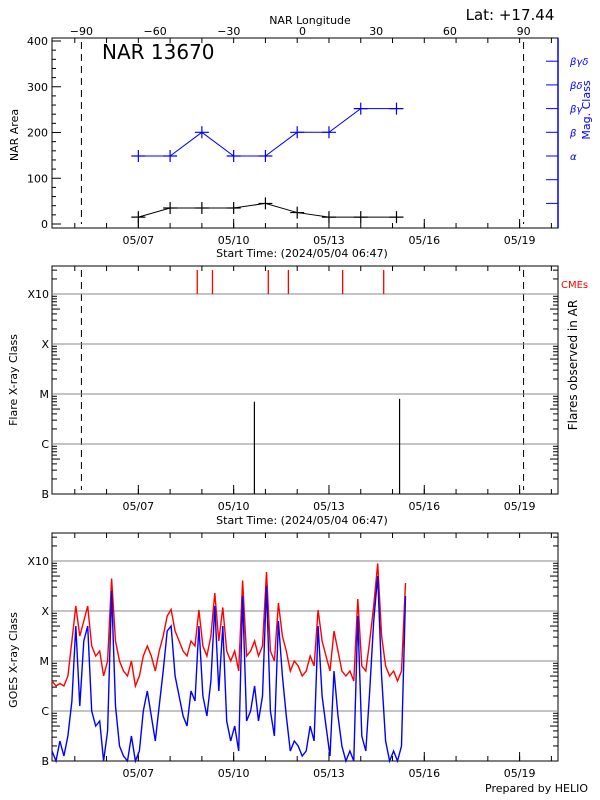 Image resolution: width=600 pixels, height=800 pixels. I want to click on latitude-label: Lat: +17.44, so click(510, 15).